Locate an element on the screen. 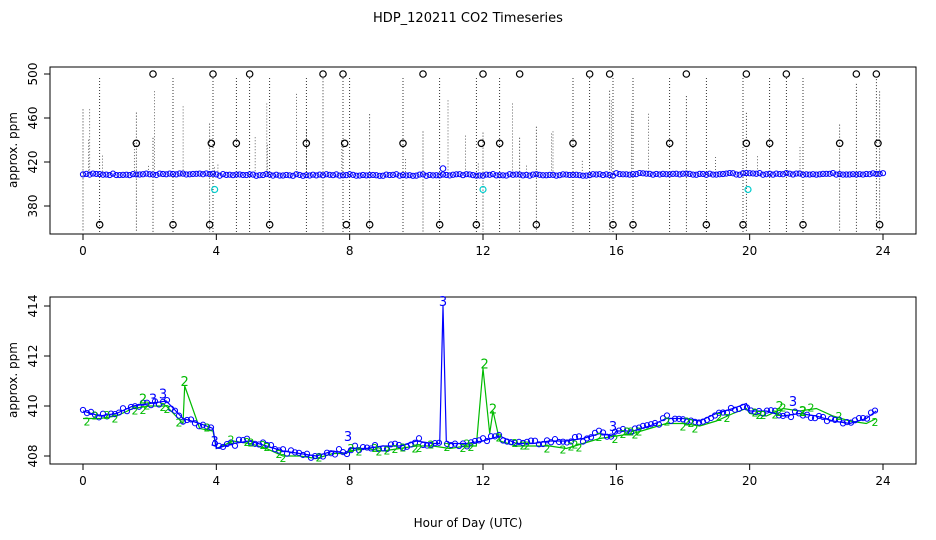 The width and height of the screenshot is (936, 540). y-tick-label: 408 is located at coordinates (33, 456).